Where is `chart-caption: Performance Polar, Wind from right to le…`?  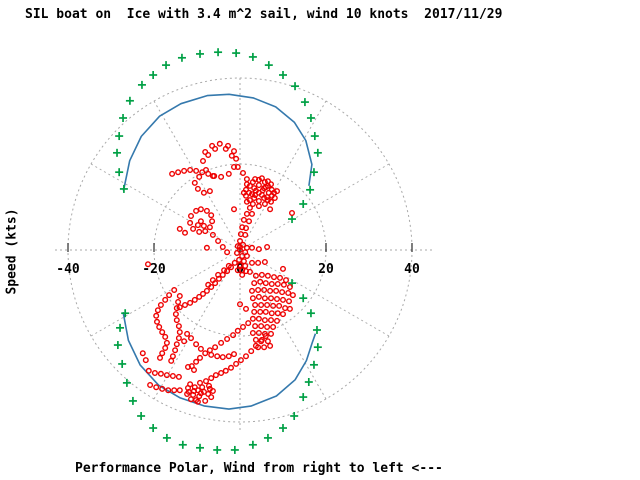 chart-caption: Performance Polar, Wind from right to le… is located at coordinates (259, 468).